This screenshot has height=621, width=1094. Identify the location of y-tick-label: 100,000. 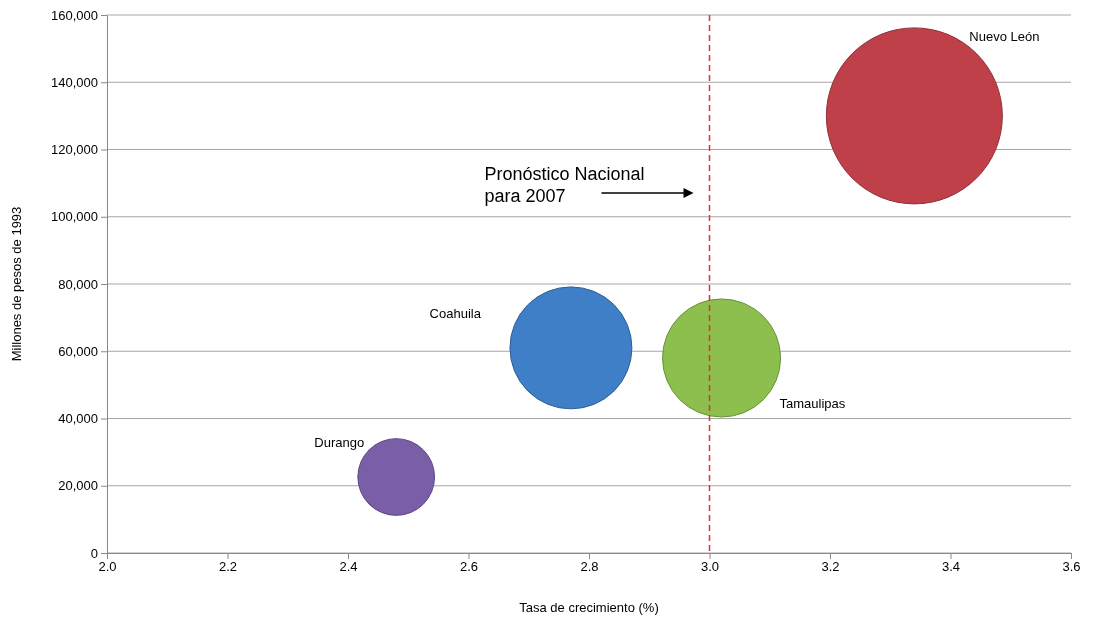
(74, 217).